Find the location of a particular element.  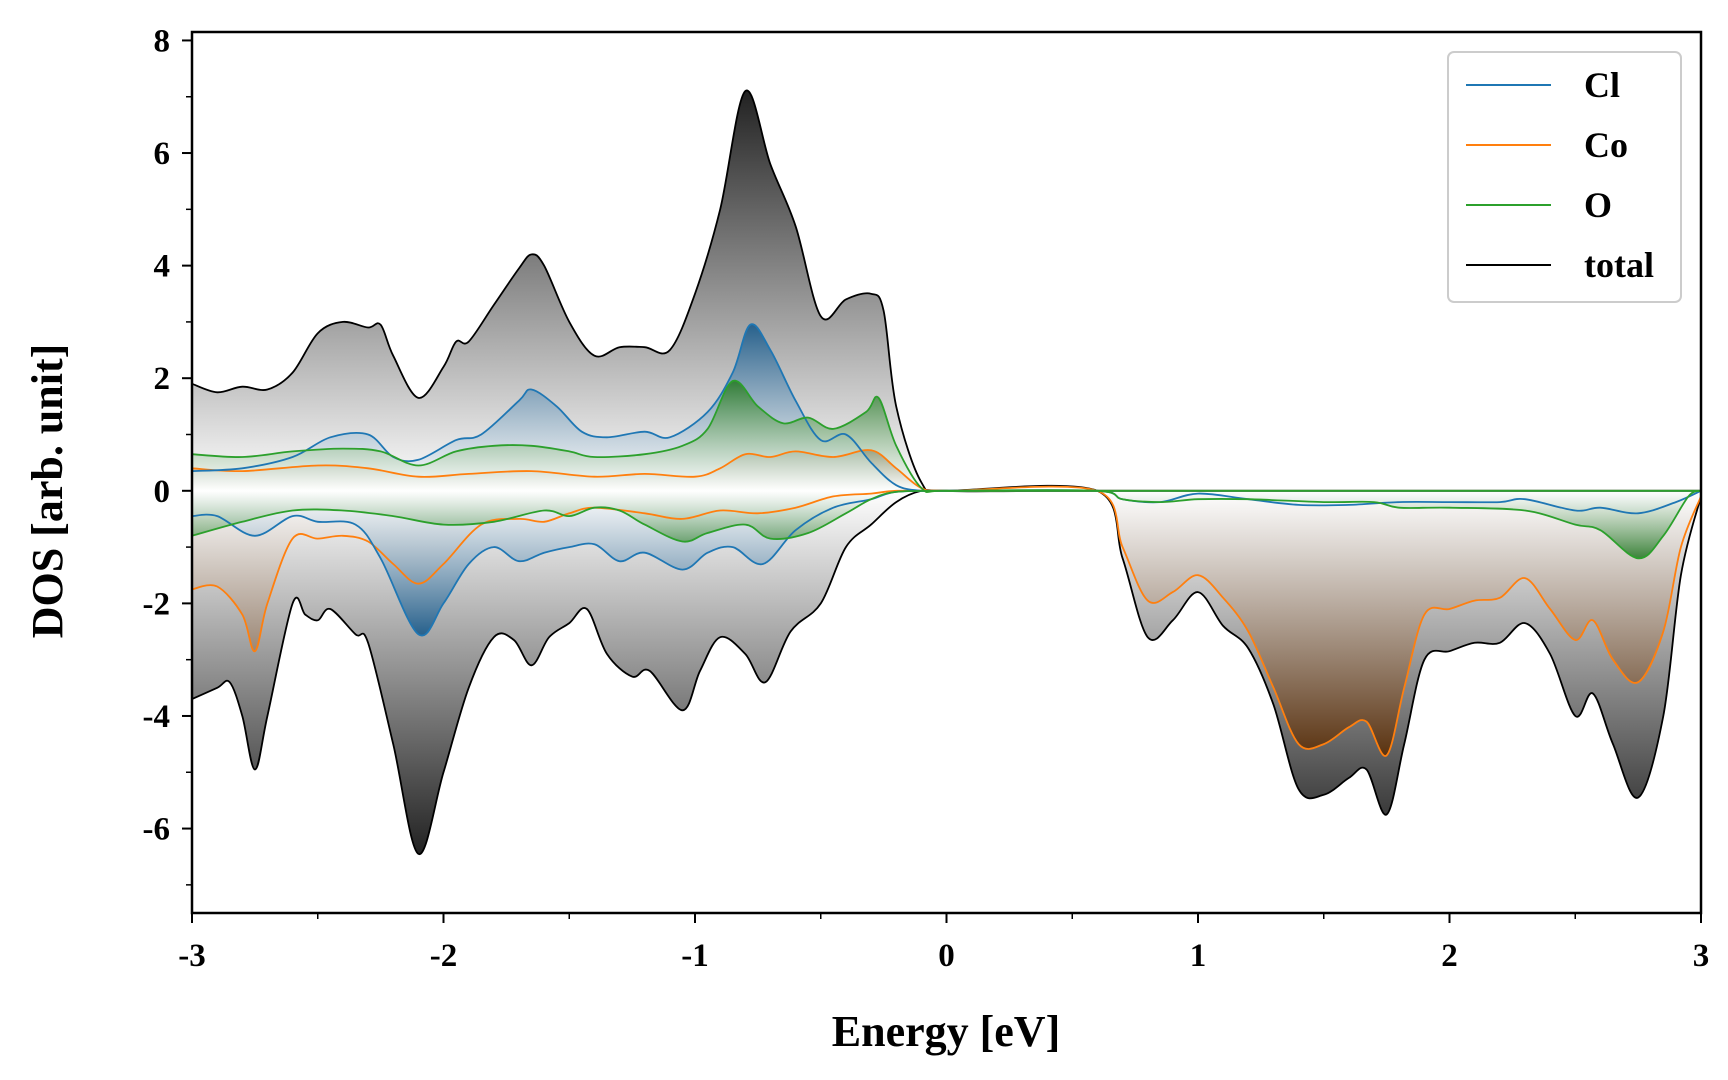

line-cl-down is located at coordinates (946, 563).